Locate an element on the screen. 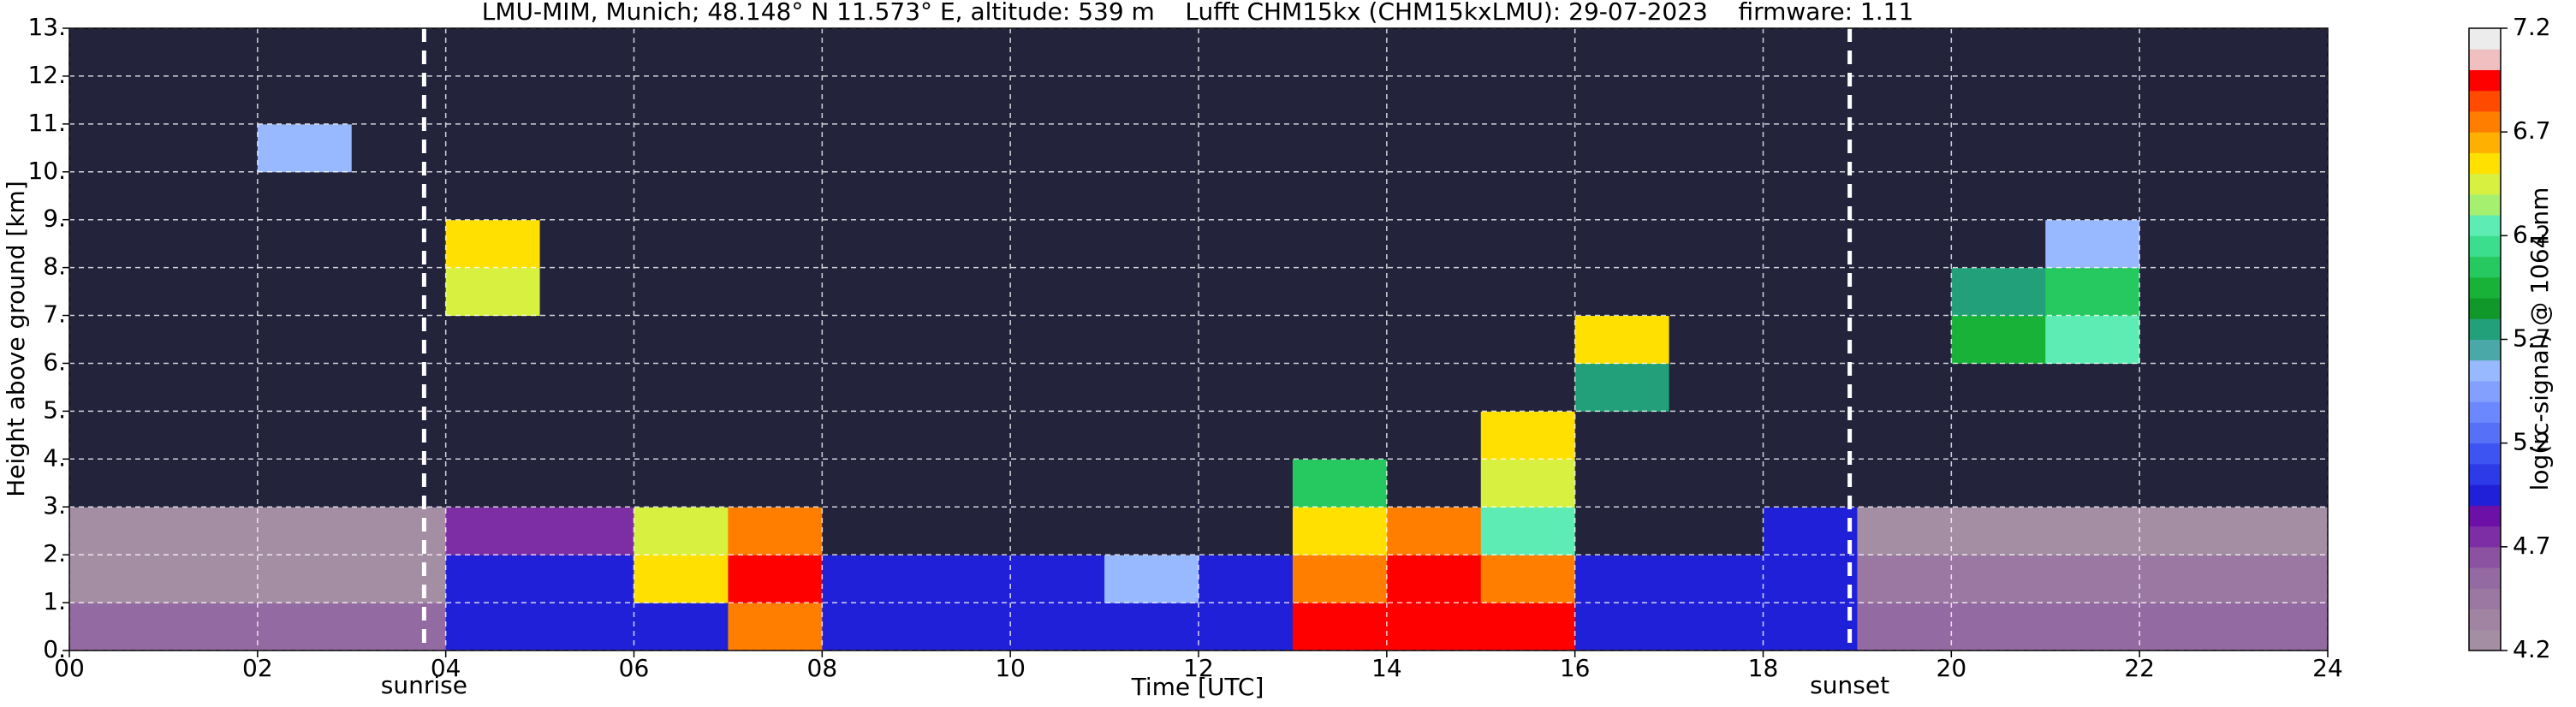  y-tick-label: 1. is located at coordinates (55, 601).